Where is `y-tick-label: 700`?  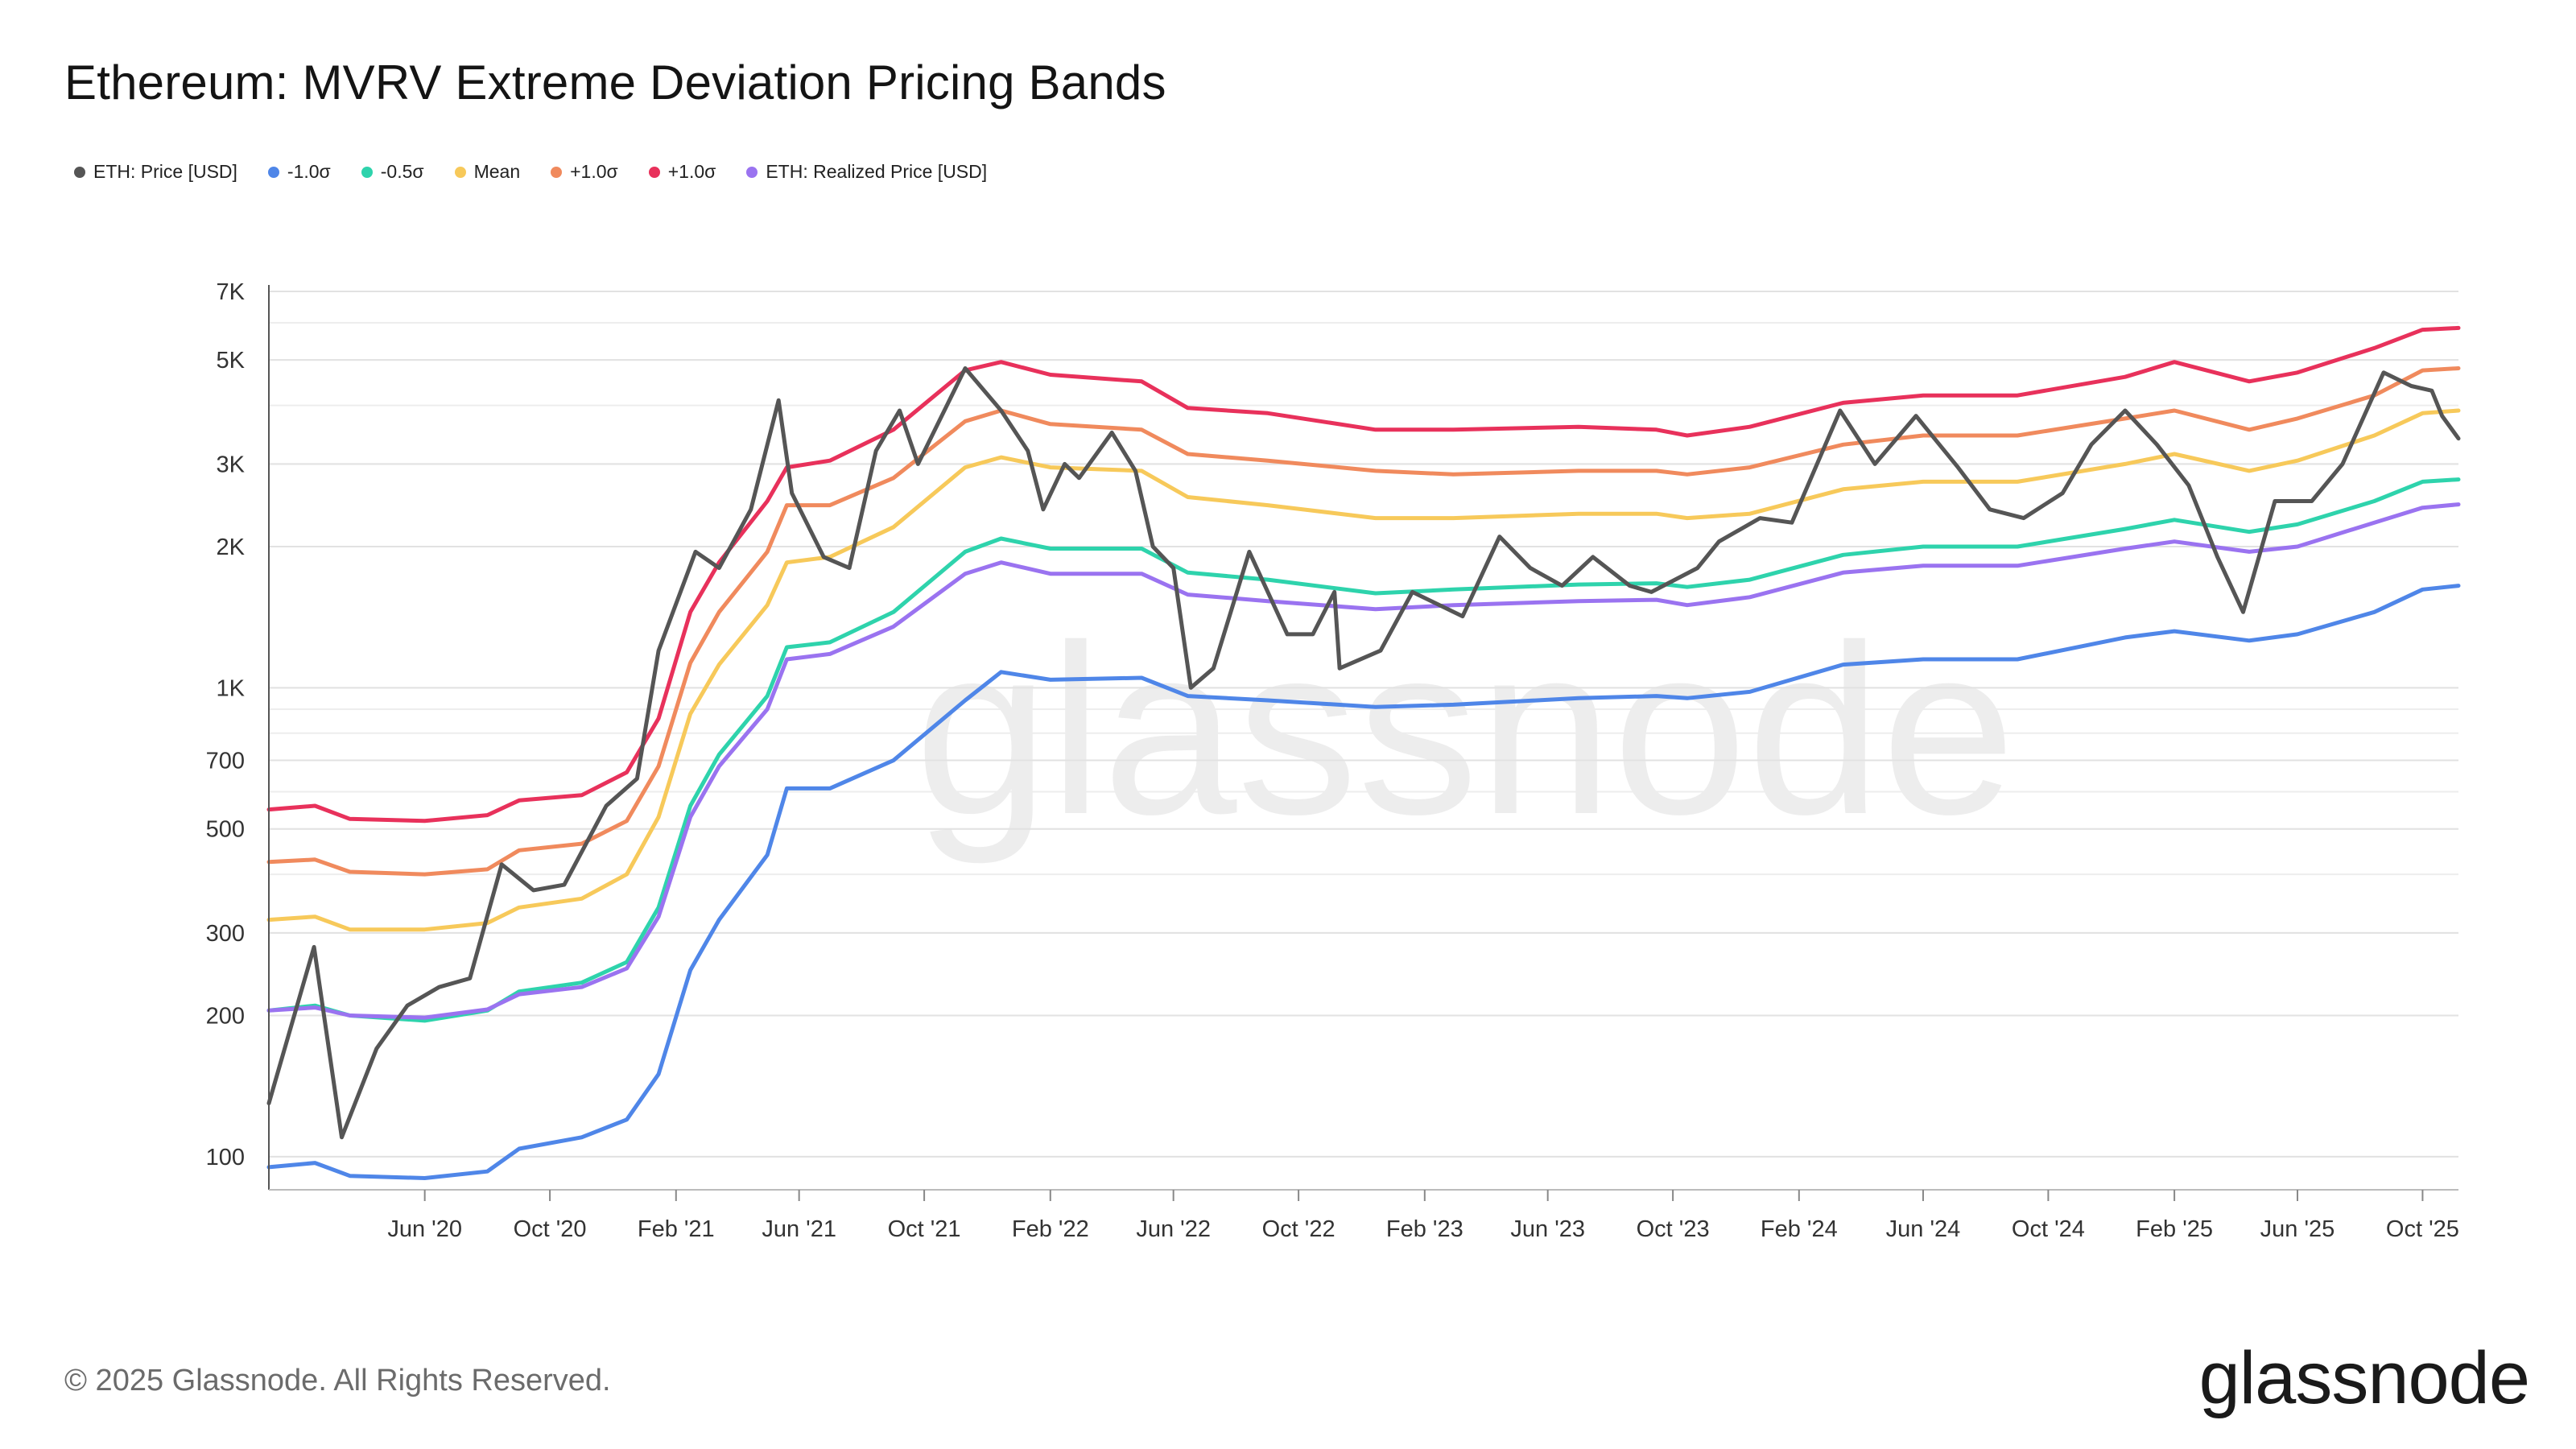 y-tick-label: 700 is located at coordinates (225, 761).